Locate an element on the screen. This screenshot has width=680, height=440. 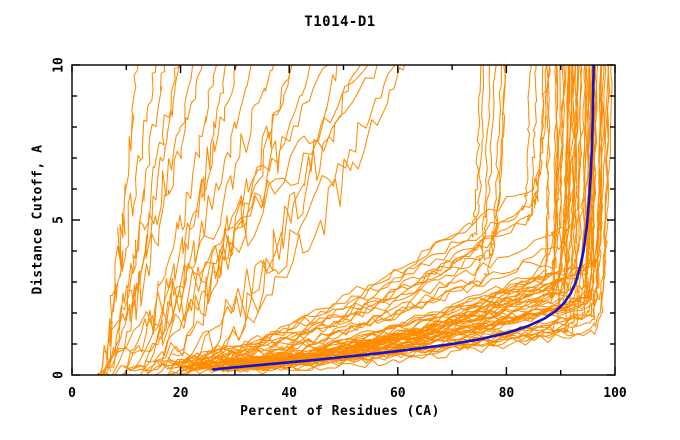
page-title: T1014-D1 is located at coordinates (340, 22).